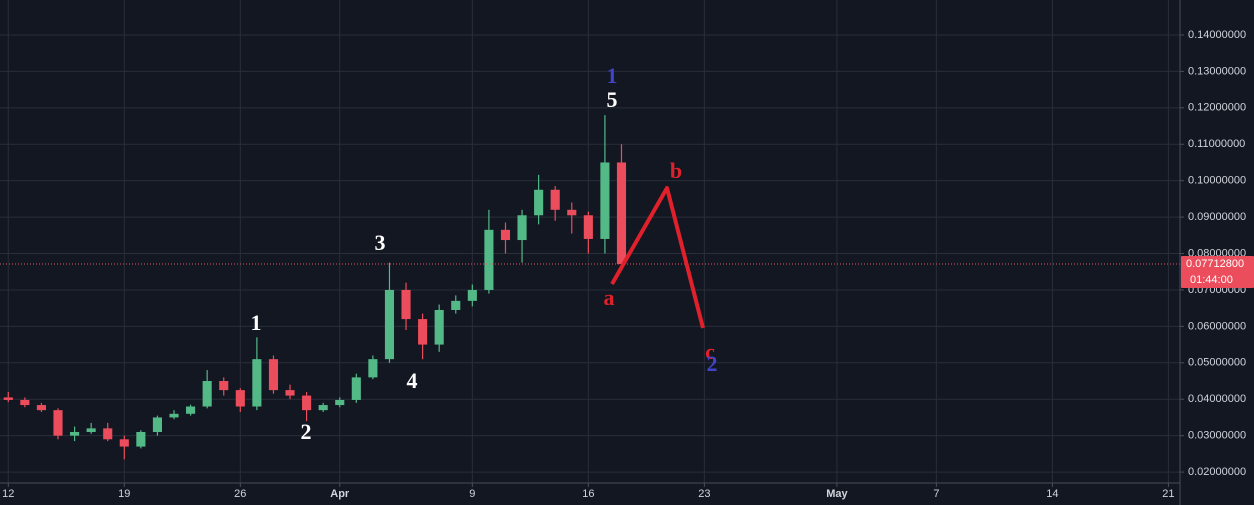 This screenshot has width=1254, height=505. I want to click on x-tick-label: 21, so click(1168, 494).